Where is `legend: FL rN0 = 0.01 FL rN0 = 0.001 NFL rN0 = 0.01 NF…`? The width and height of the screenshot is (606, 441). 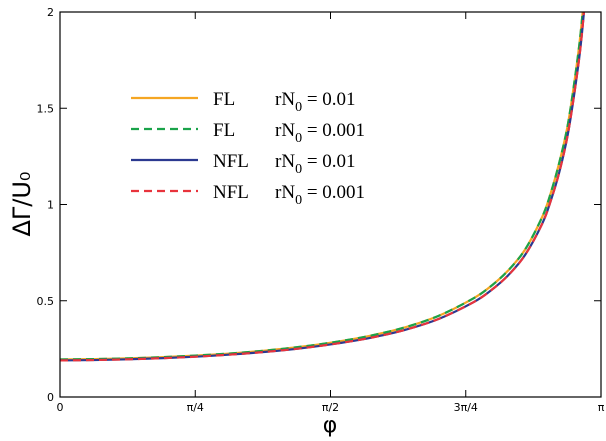 legend: FL rN0 = 0.01 FL rN0 = 0.001 NFL rN0 = 0.01 NF… is located at coordinates (248, 148).